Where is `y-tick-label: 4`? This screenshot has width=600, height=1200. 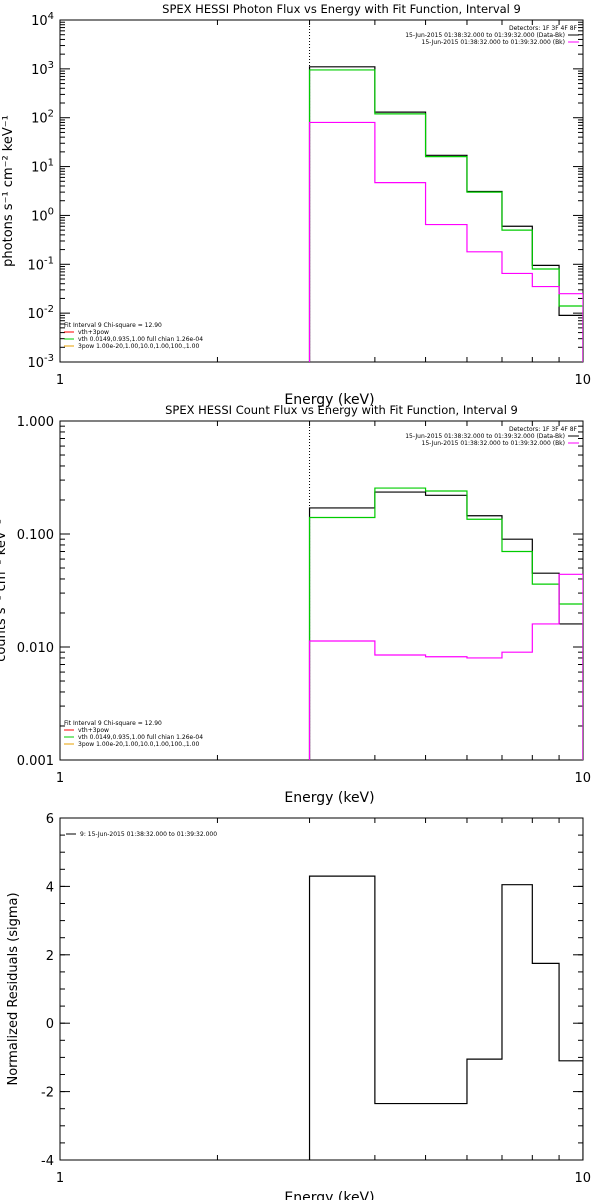 y-tick-label: 4 is located at coordinates (50, 887).